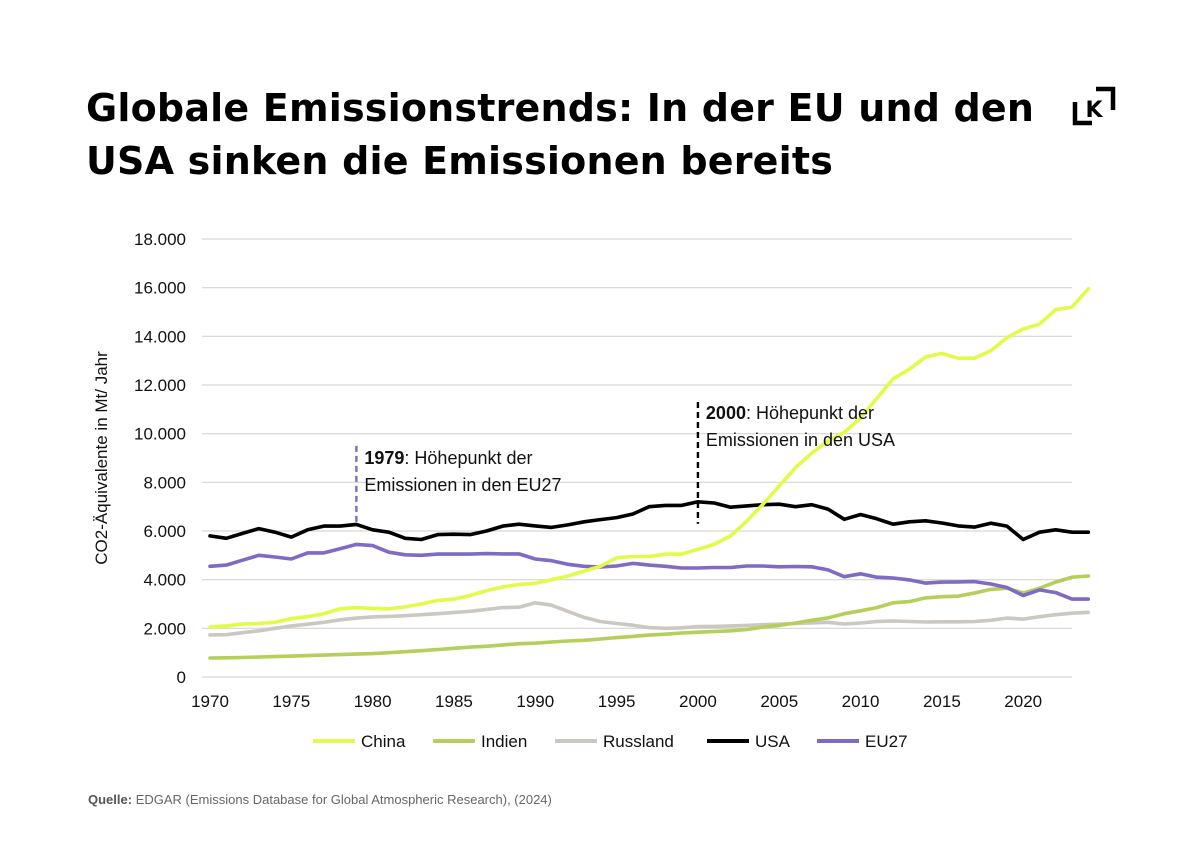 The width and height of the screenshot is (1200, 857). What do you see at coordinates (384, 458) in the screenshot?
I see `annotation-year: 1979` at bounding box center [384, 458].